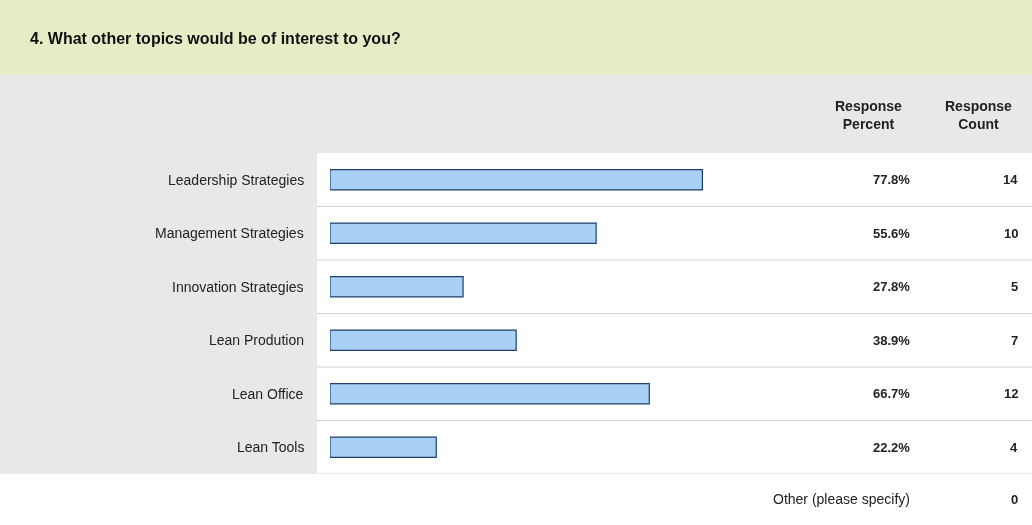  What do you see at coordinates (1011, 233) in the screenshot?
I see `text: 10` at bounding box center [1011, 233].